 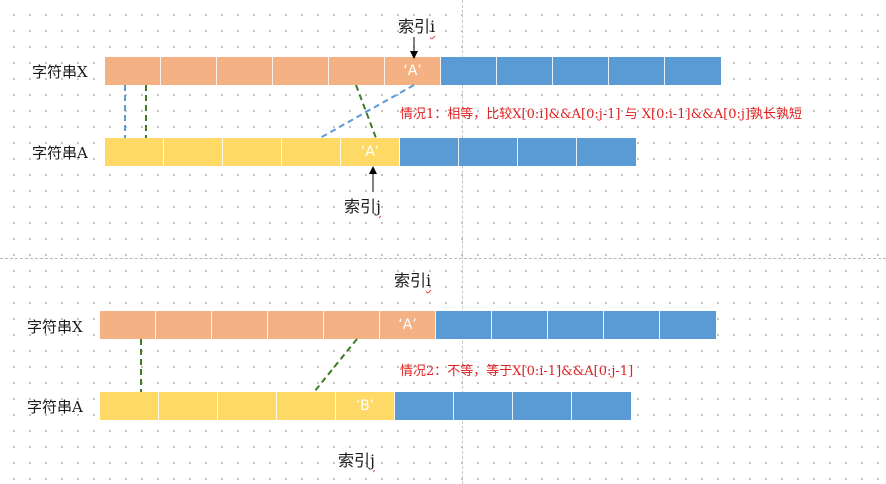 I want to click on string-a-cell-j: ‘A’, so click(x=370, y=152).